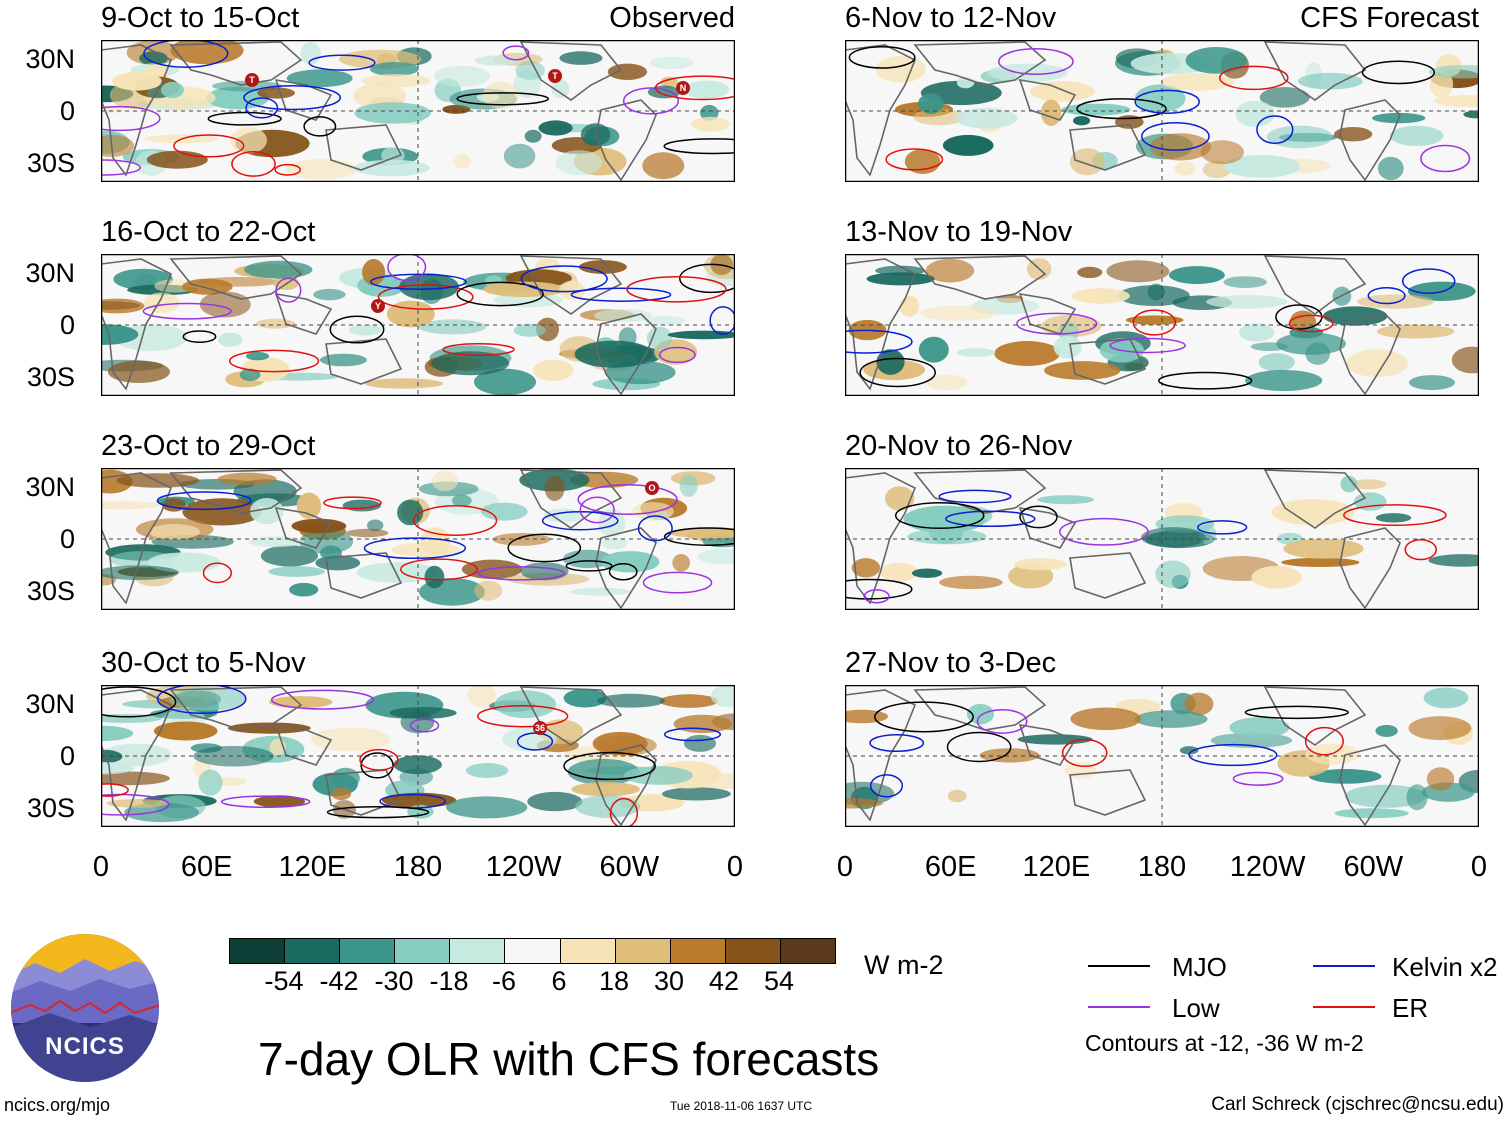 The height and width of the screenshot is (1121, 1510). I want to click on legend-line-low, so click(1119, 1007).